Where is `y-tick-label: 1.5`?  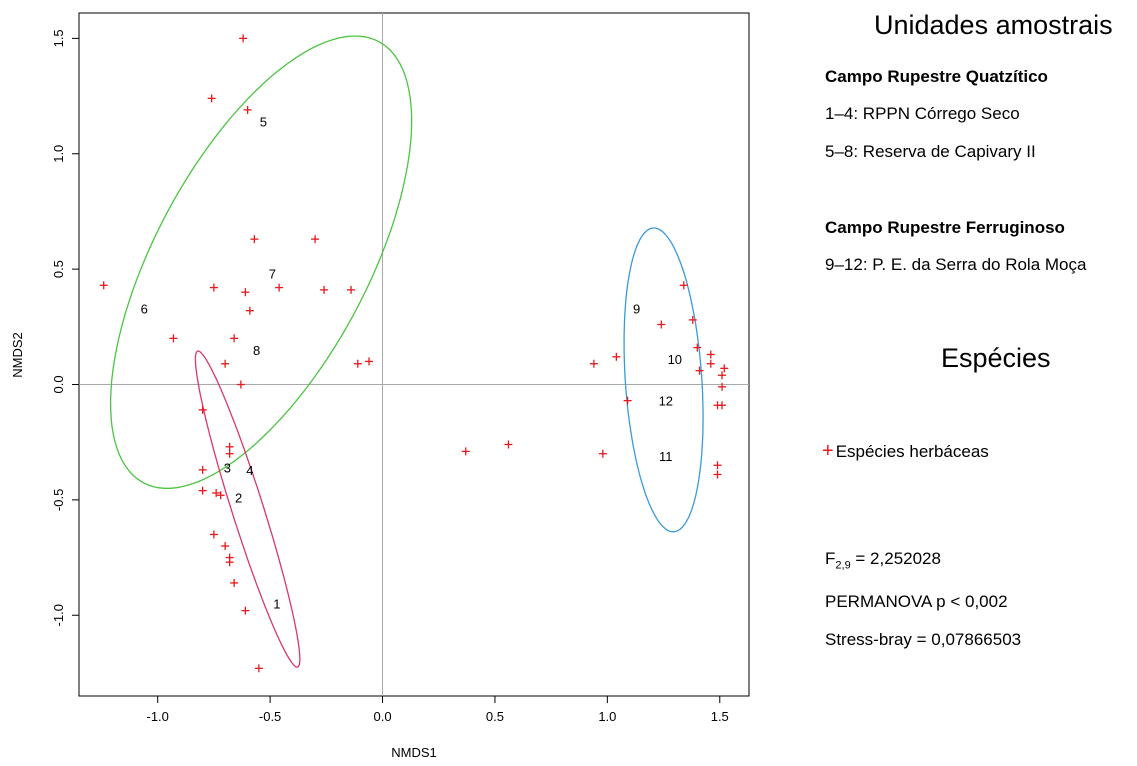 y-tick-label: 1.5 is located at coordinates (58, 38).